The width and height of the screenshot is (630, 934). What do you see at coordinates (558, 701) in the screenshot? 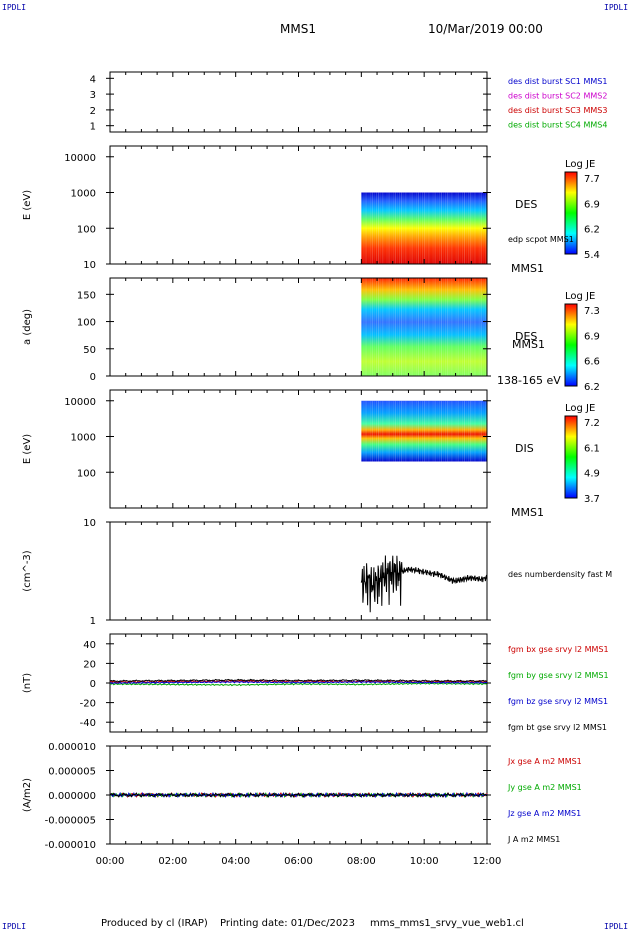
I see `legend-entry: fgm bz gse srvy l2 MMS1` at bounding box center [558, 701].